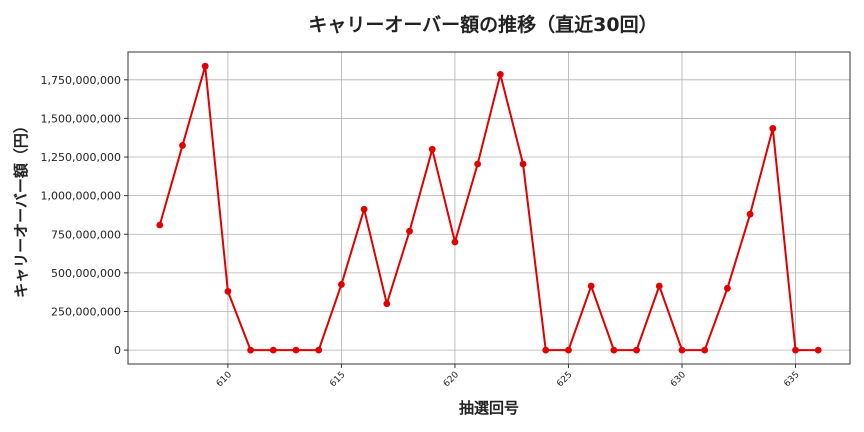 This screenshot has height=432, width=864. I want to click on y-tick-label: 750,000,000, so click(86, 234).